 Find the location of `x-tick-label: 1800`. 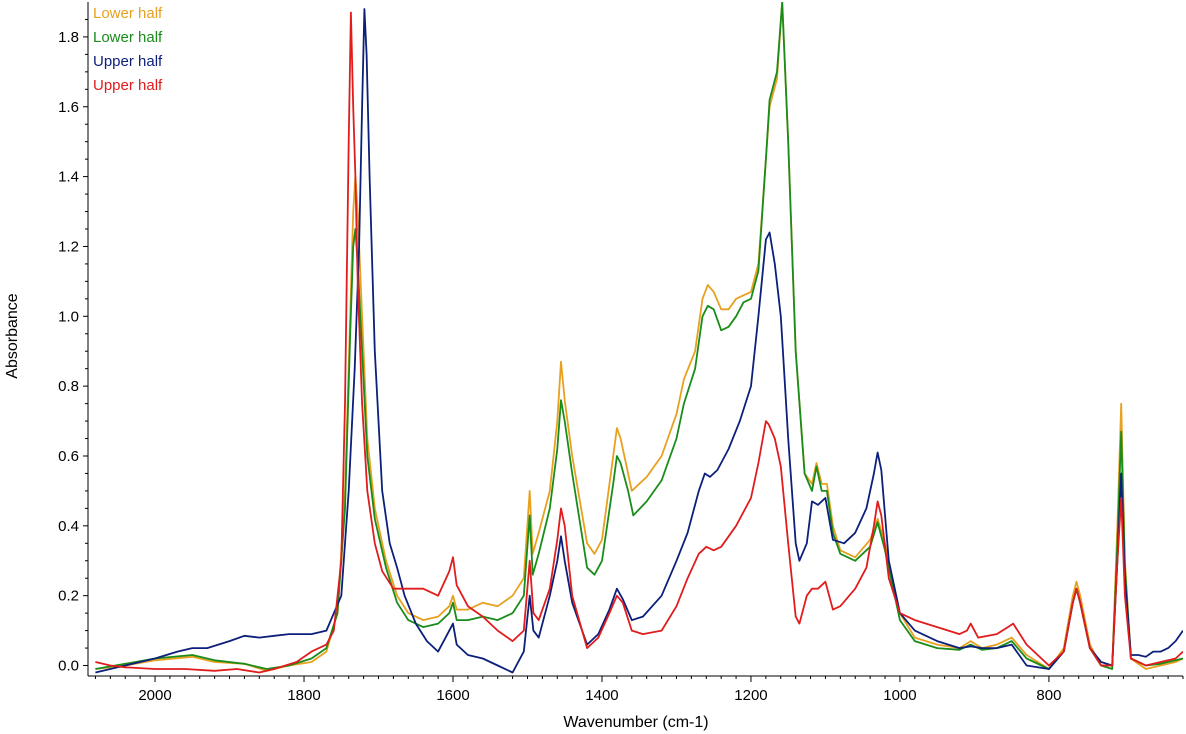

x-tick-label: 1800 is located at coordinates (303, 695).